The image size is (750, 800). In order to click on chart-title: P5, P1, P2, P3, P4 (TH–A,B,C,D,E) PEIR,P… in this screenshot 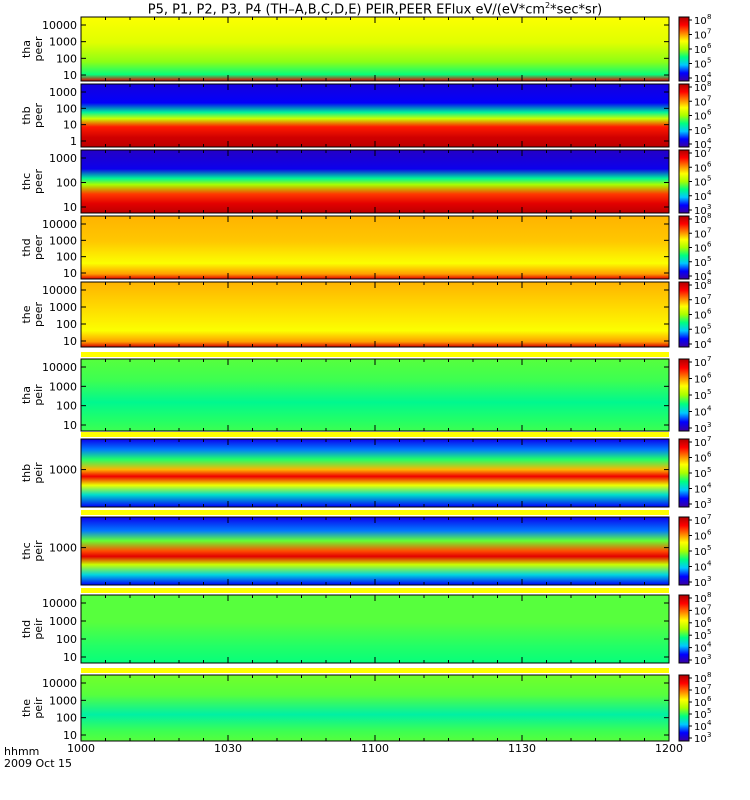, I will do `click(375, 9)`.